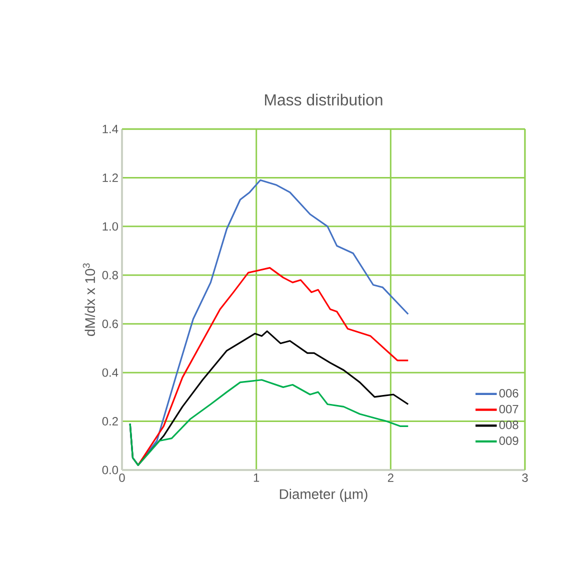  What do you see at coordinates (110, 372) in the screenshot?
I see `y-tick-label: 0.4` at bounding box center [110, 372].